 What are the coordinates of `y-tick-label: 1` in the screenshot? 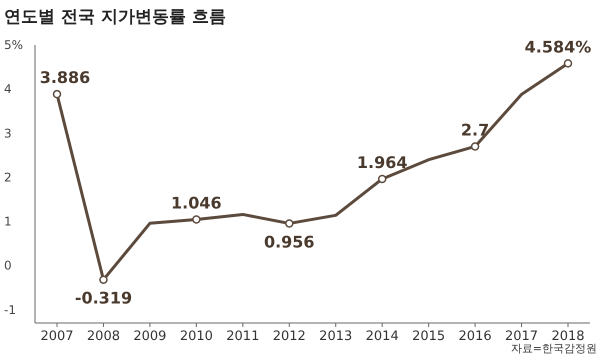 It's located at (8, 221).